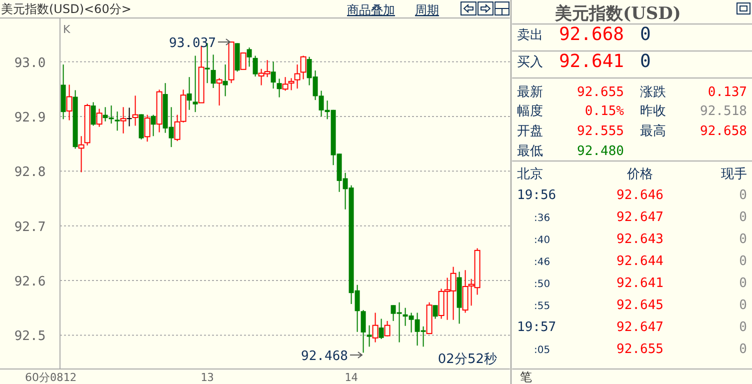 Image resolution: width=752 pixels, height=384 pixels. Describe the element at coordinates (467, 359) in the screenshot. I see `annotation: 02分52秒` at that location.